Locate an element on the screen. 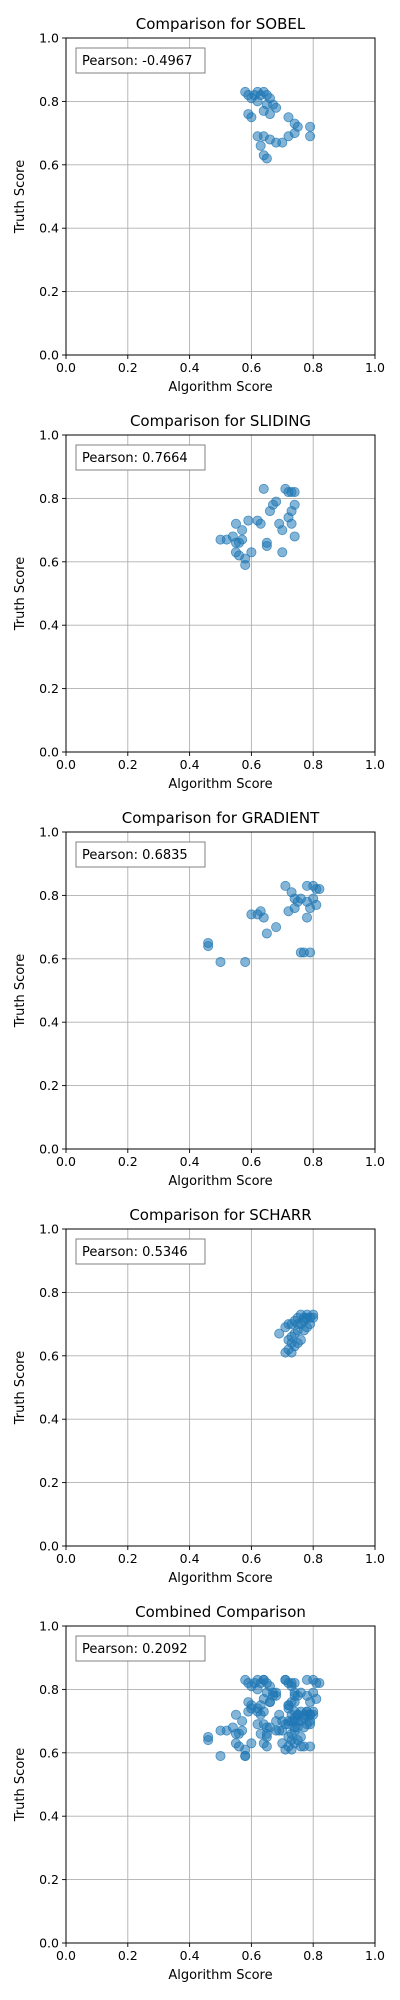  pearson-annotation: Pearson: 0.6835 is located at coordinates (135, 855).